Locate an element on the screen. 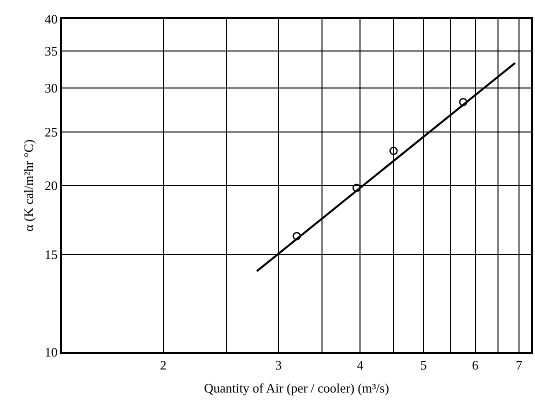  x-tick-label: 5 is located at coordinates (423, 364).